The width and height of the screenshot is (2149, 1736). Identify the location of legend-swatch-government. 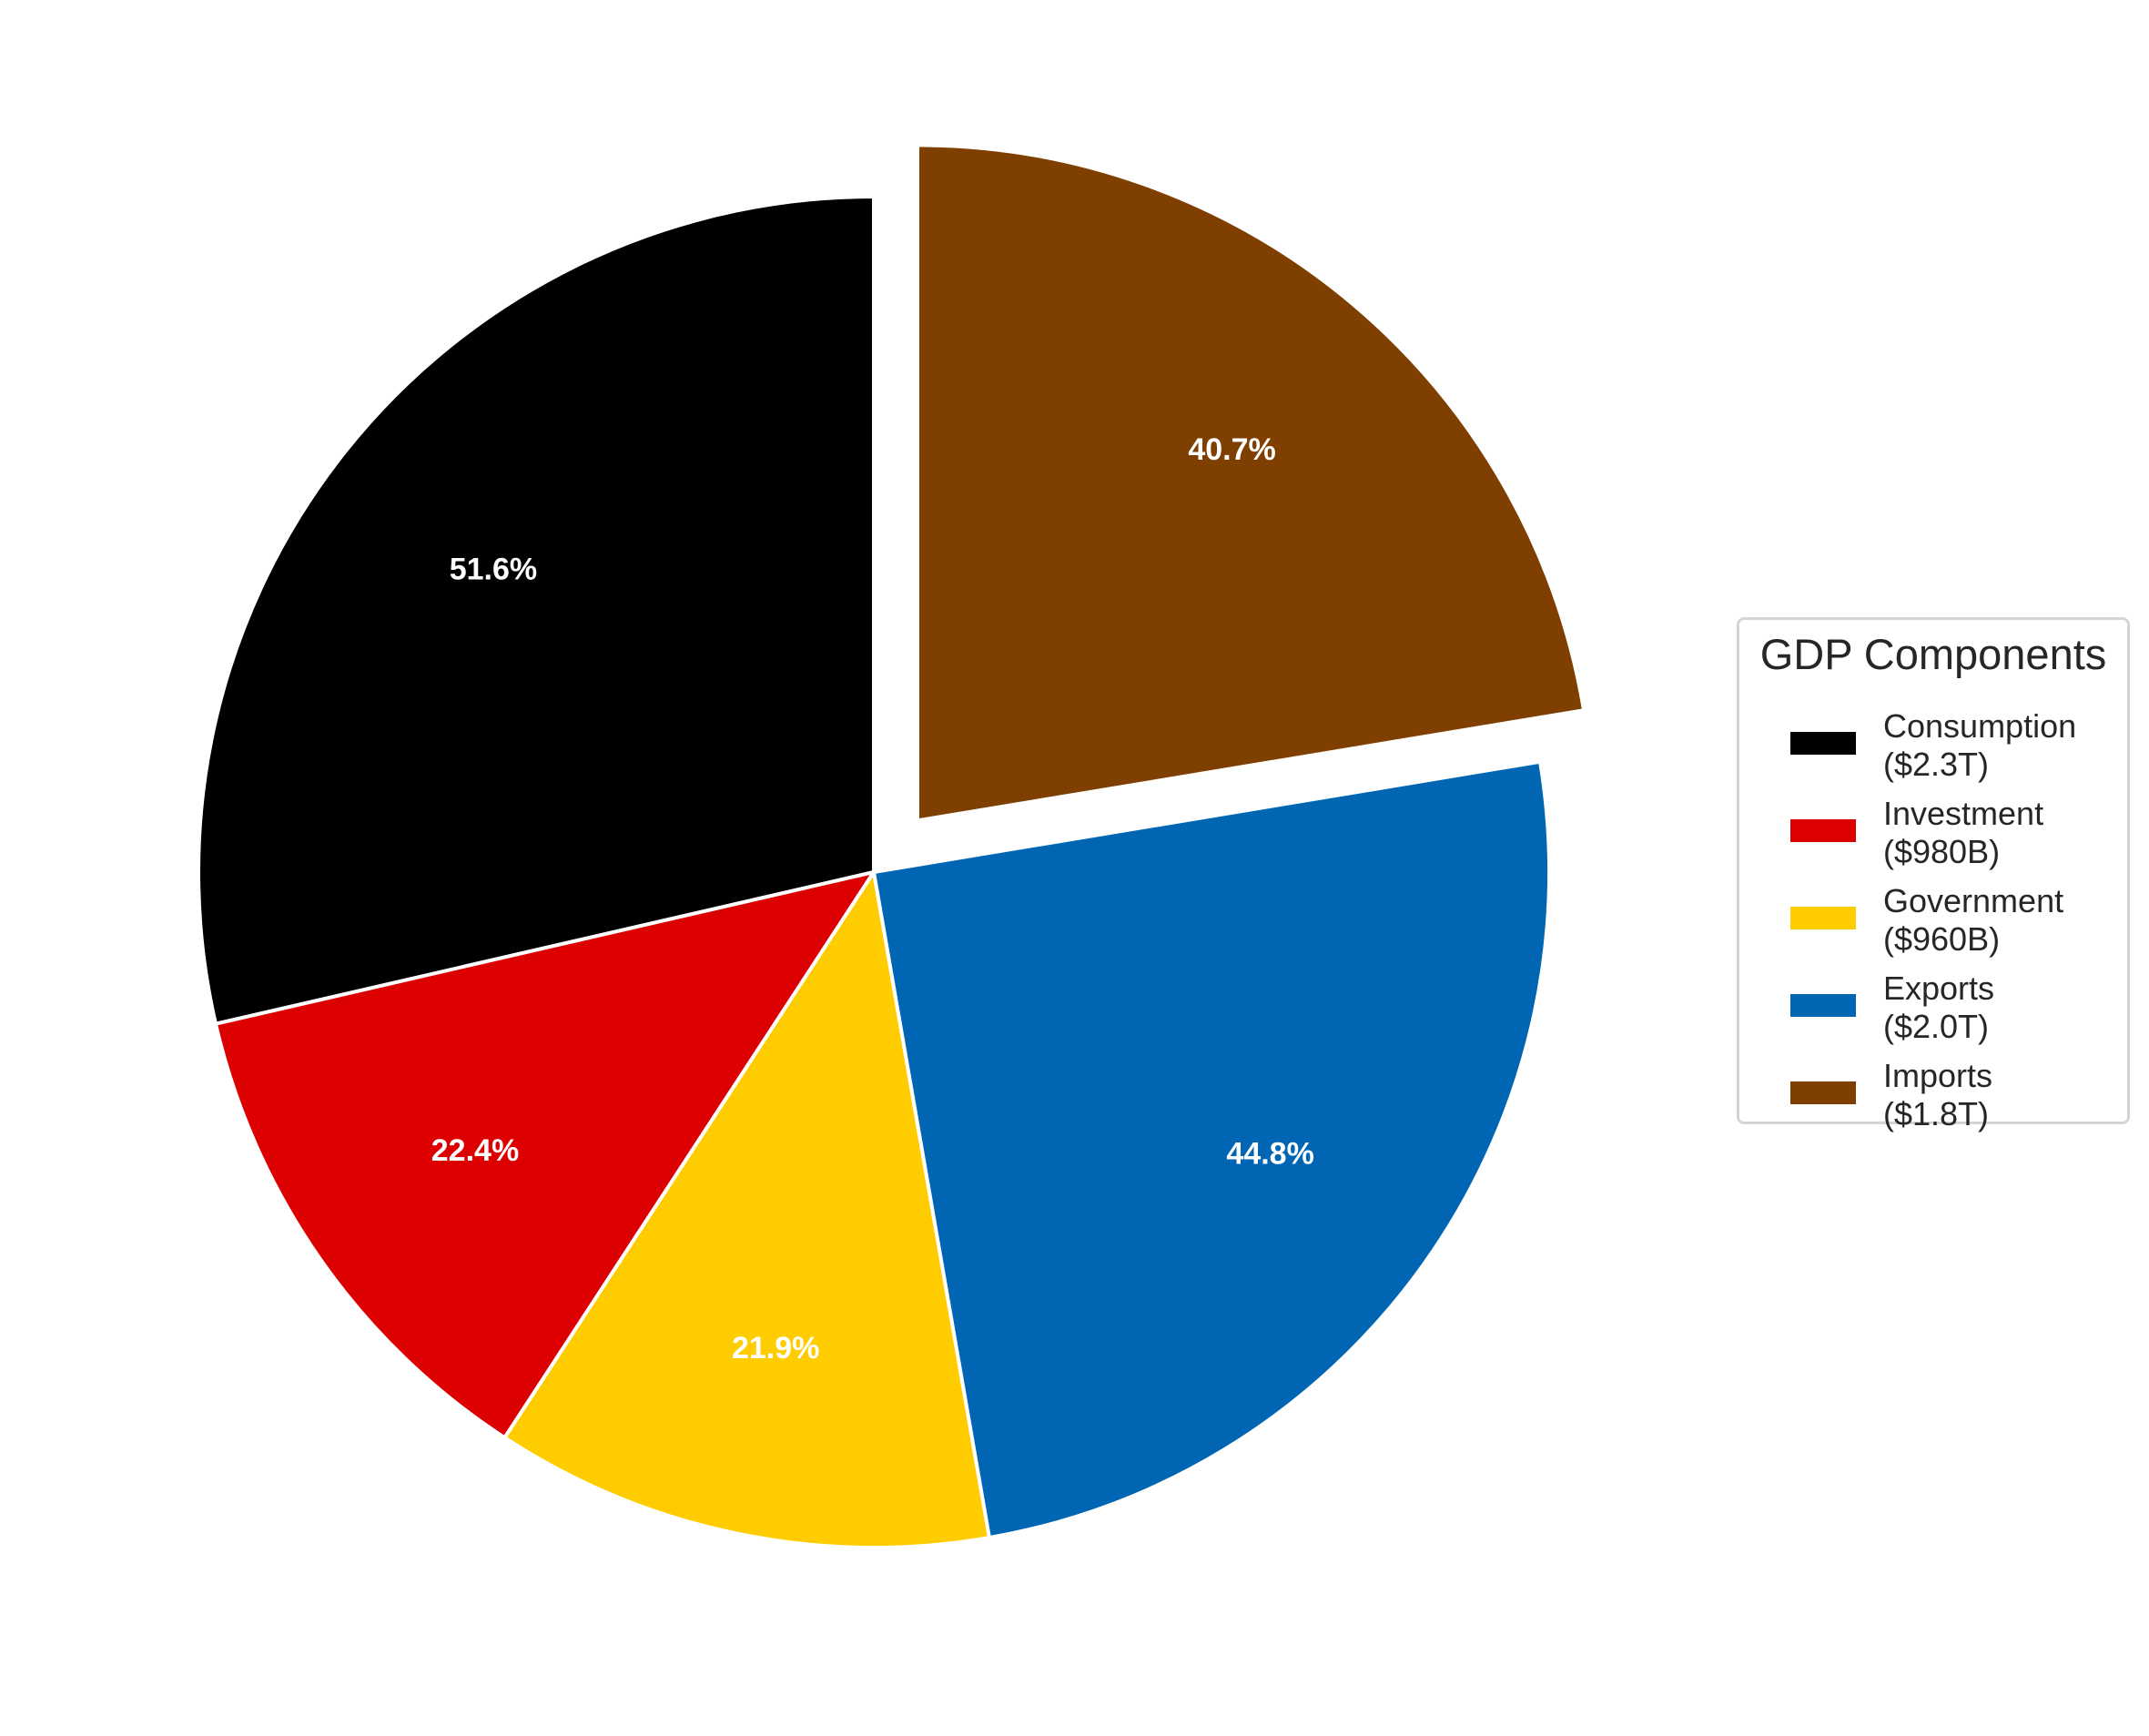
(1823, 918).